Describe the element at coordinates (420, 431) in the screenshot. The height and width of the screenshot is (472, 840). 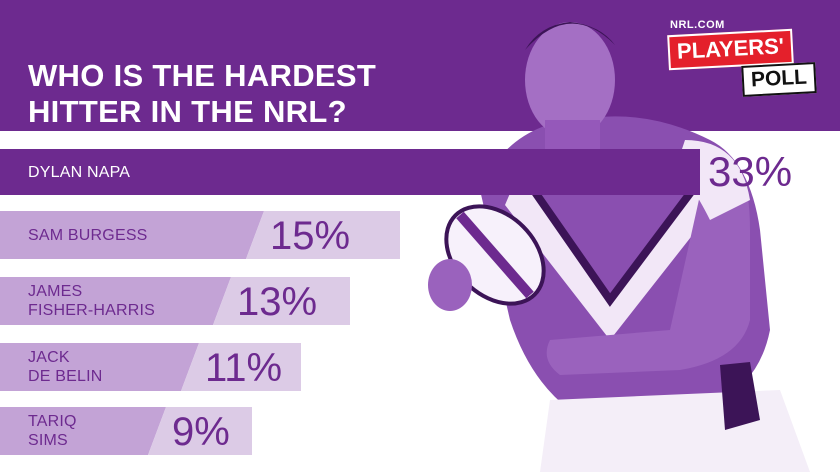
I see `poll-bar-row: TARIQ SIMS 9%` at that location.